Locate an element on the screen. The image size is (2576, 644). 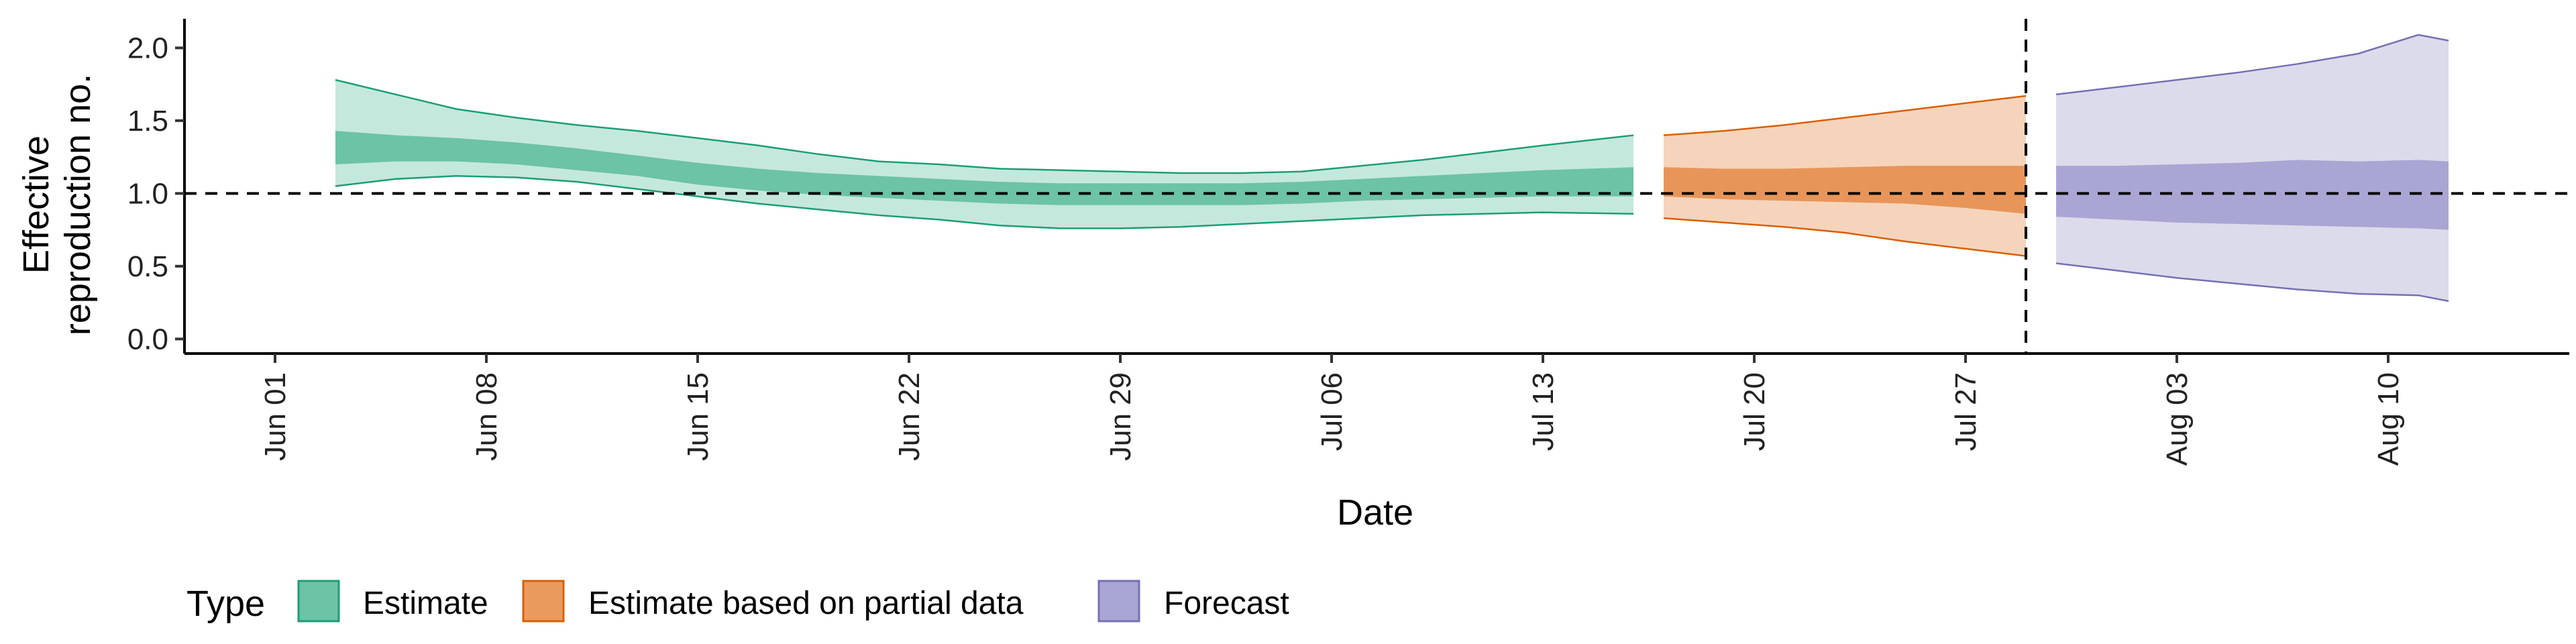
y-axis-title-line-1: Effective is located at coordinates (36, 205).